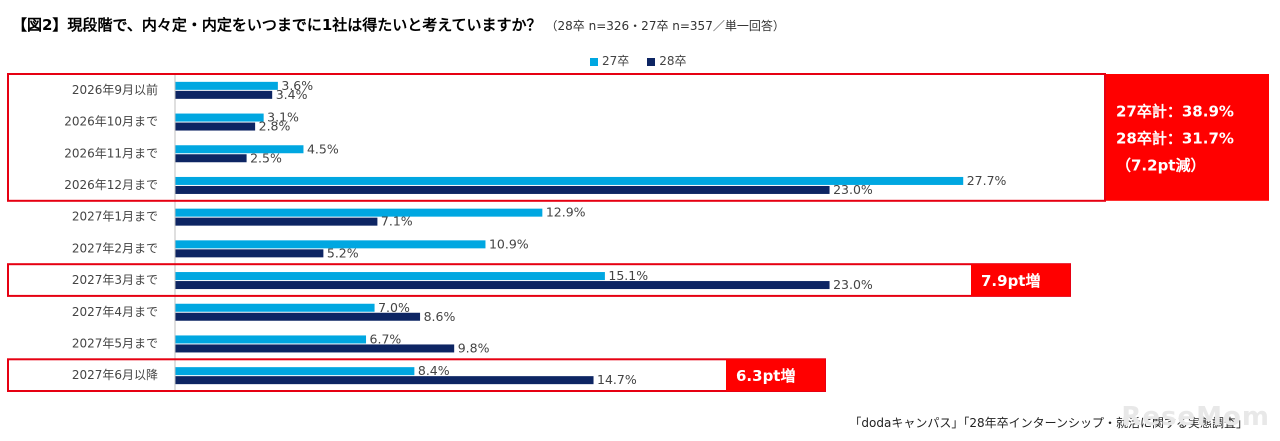 The image size is (1280, 441). What do you see at coordinates (1010, 281) in the screenshot?
I see `callout-text: 7.9pt増` at bounding box center [1010, 281].